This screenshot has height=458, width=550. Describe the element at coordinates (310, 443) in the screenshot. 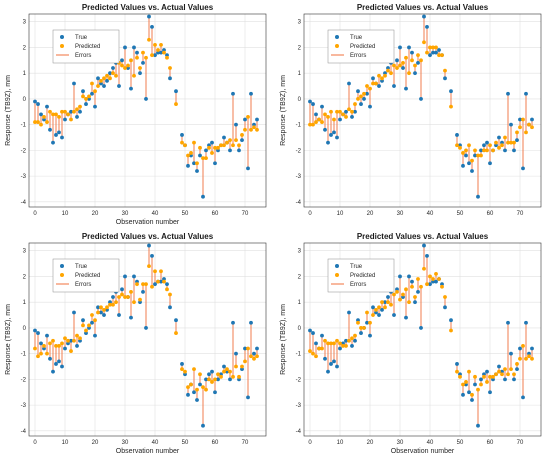

I see `x-tick-label: 0` at that location.